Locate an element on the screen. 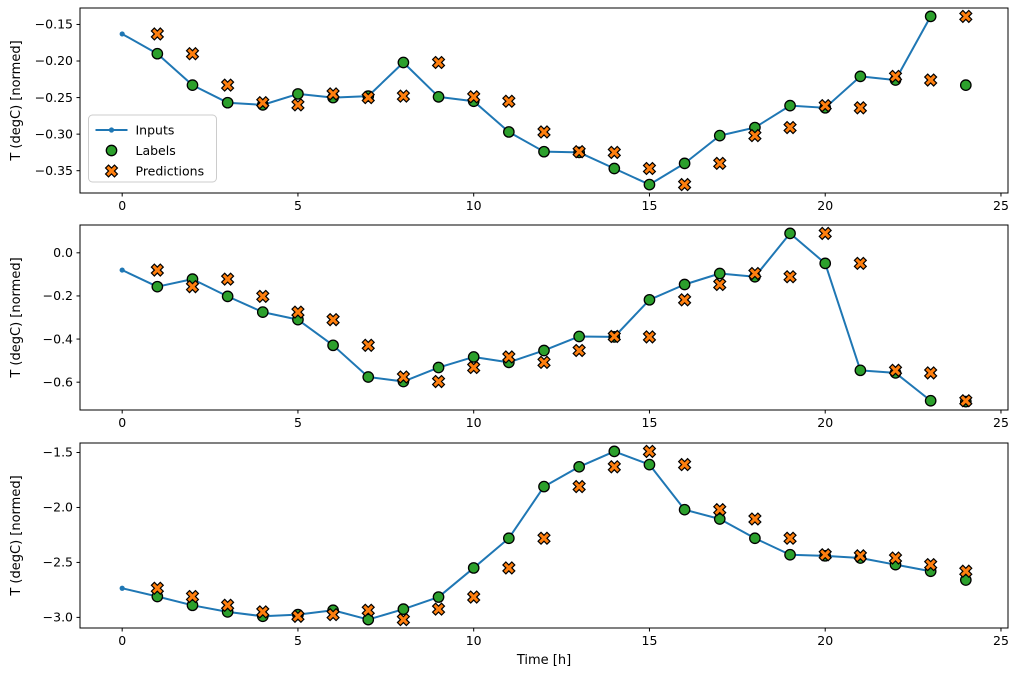 Image resolution: width=1023 pixels, height=683 pixels. x-tick-label: 25 is located at coordinates (1001, 205).